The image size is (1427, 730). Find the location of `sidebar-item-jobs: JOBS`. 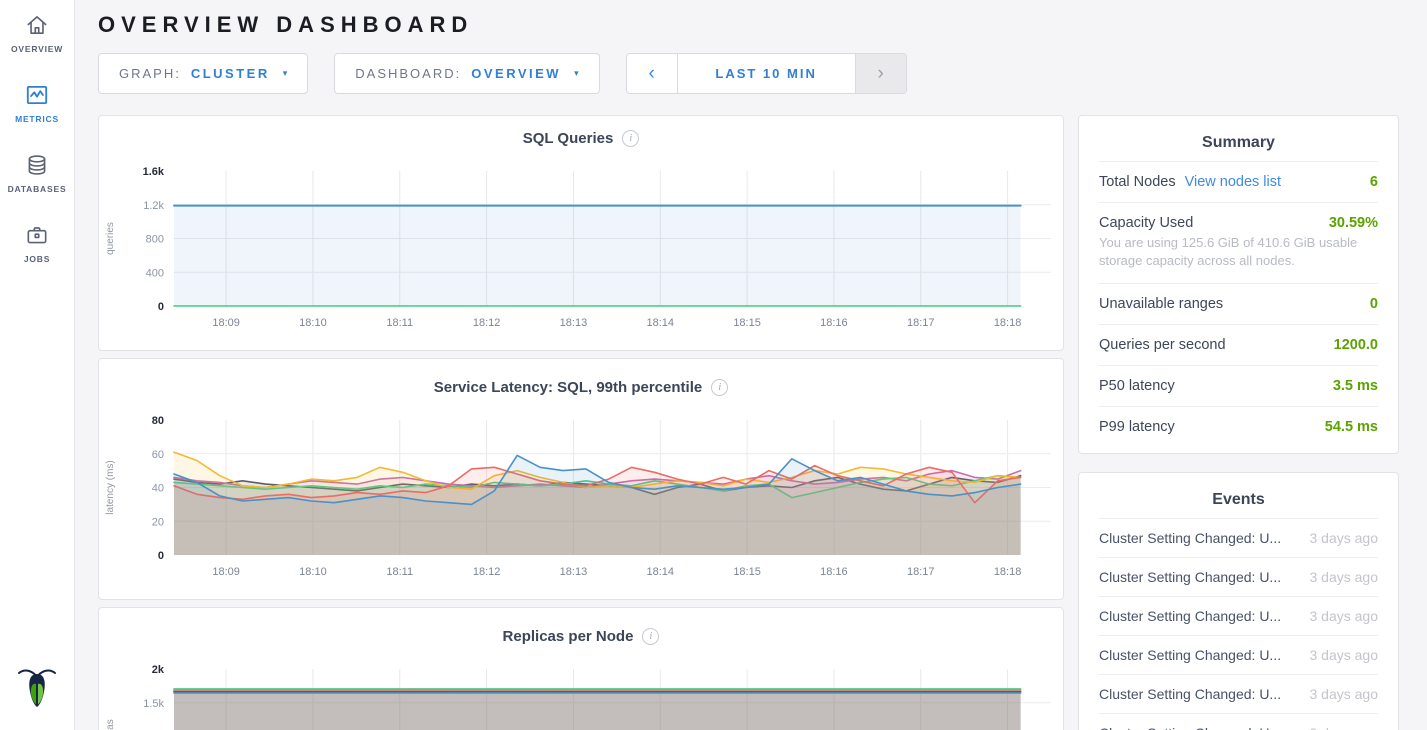

sidebar-item-jobs: JOBS is located at coordinates (37, 243).